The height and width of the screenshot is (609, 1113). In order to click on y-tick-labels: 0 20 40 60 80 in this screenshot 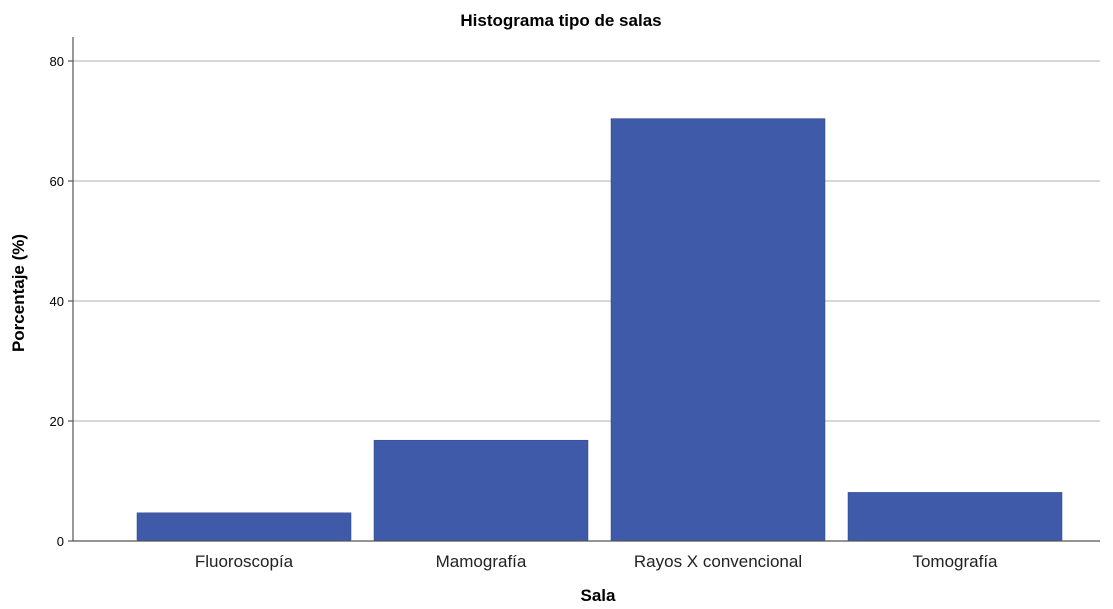, I will do `click(61, 301)`.